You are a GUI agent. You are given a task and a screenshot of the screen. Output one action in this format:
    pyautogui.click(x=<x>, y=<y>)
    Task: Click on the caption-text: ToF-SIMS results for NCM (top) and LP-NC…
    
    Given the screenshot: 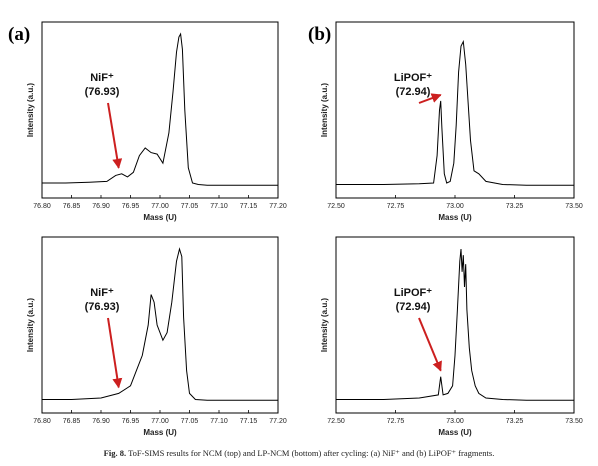 What is the action you would take?
    pyautogui.click(x=311, y=453)
    